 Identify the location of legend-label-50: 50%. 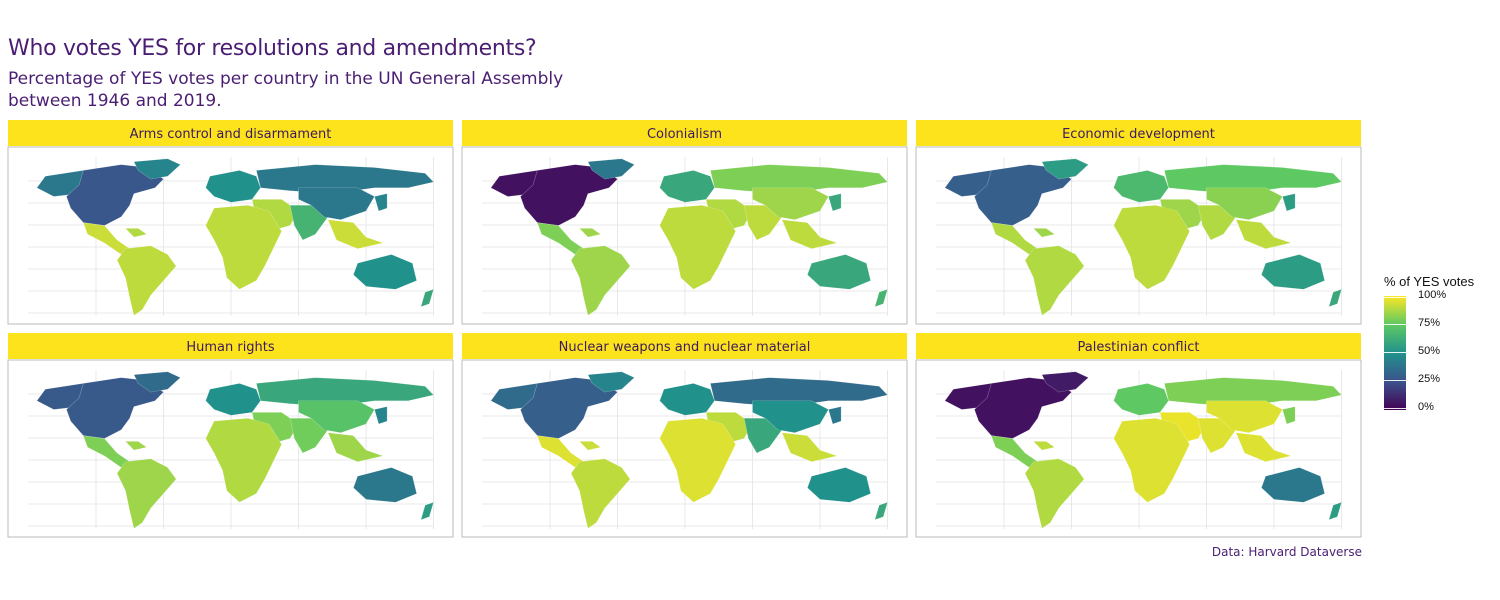
(1429, 351).